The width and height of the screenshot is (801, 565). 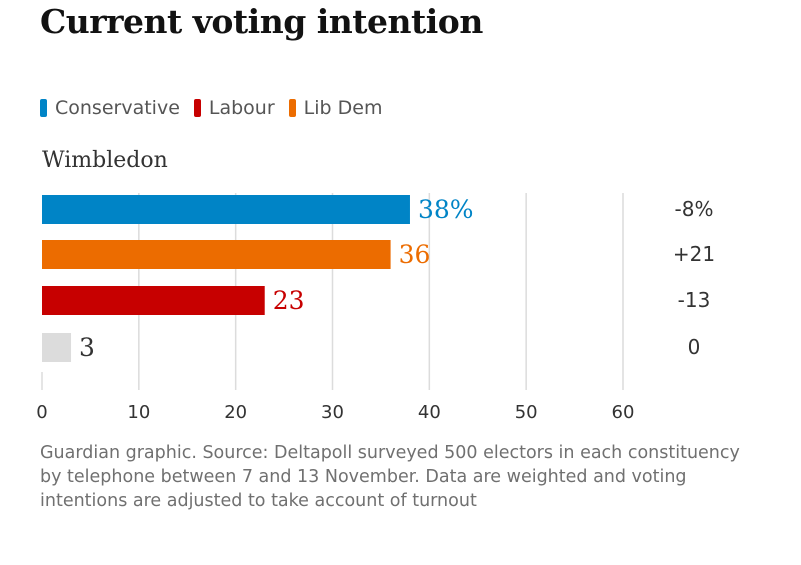 What do you see at coordinates (415, 254) in the screenshot?
I see `value-label: 36` at bounding box center [415, 254].